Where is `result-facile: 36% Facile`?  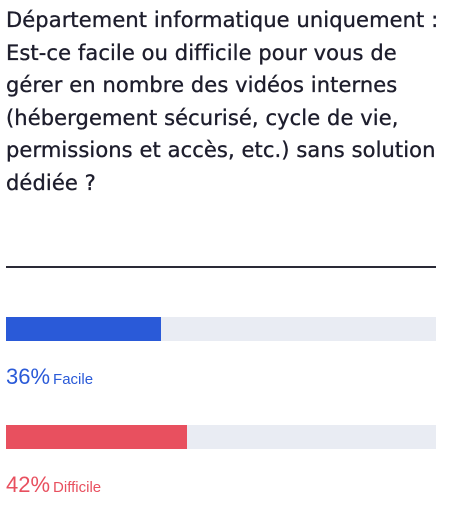
result-facile: 36% Facile is located at coordinates (221, 353).